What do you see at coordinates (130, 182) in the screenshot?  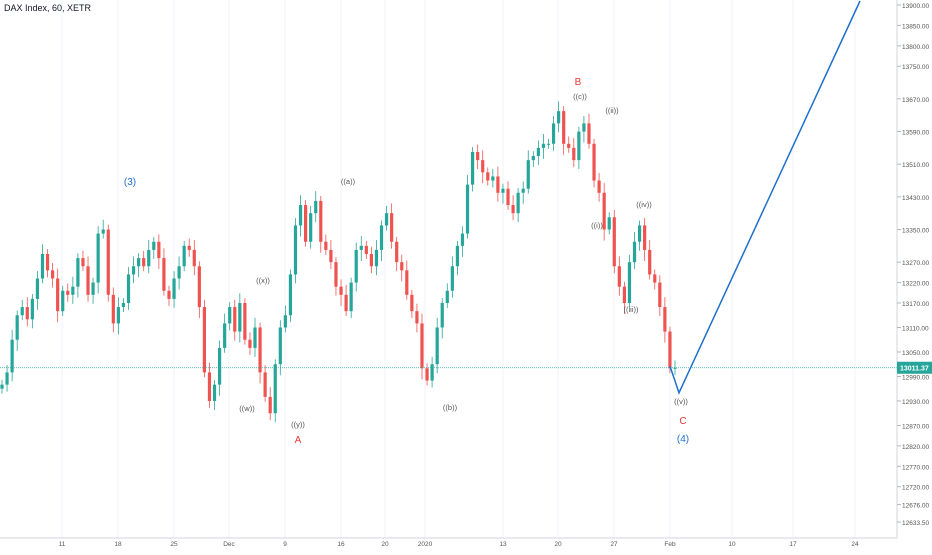 I see `wave-label: (3)` at bounding box center [130, 182].